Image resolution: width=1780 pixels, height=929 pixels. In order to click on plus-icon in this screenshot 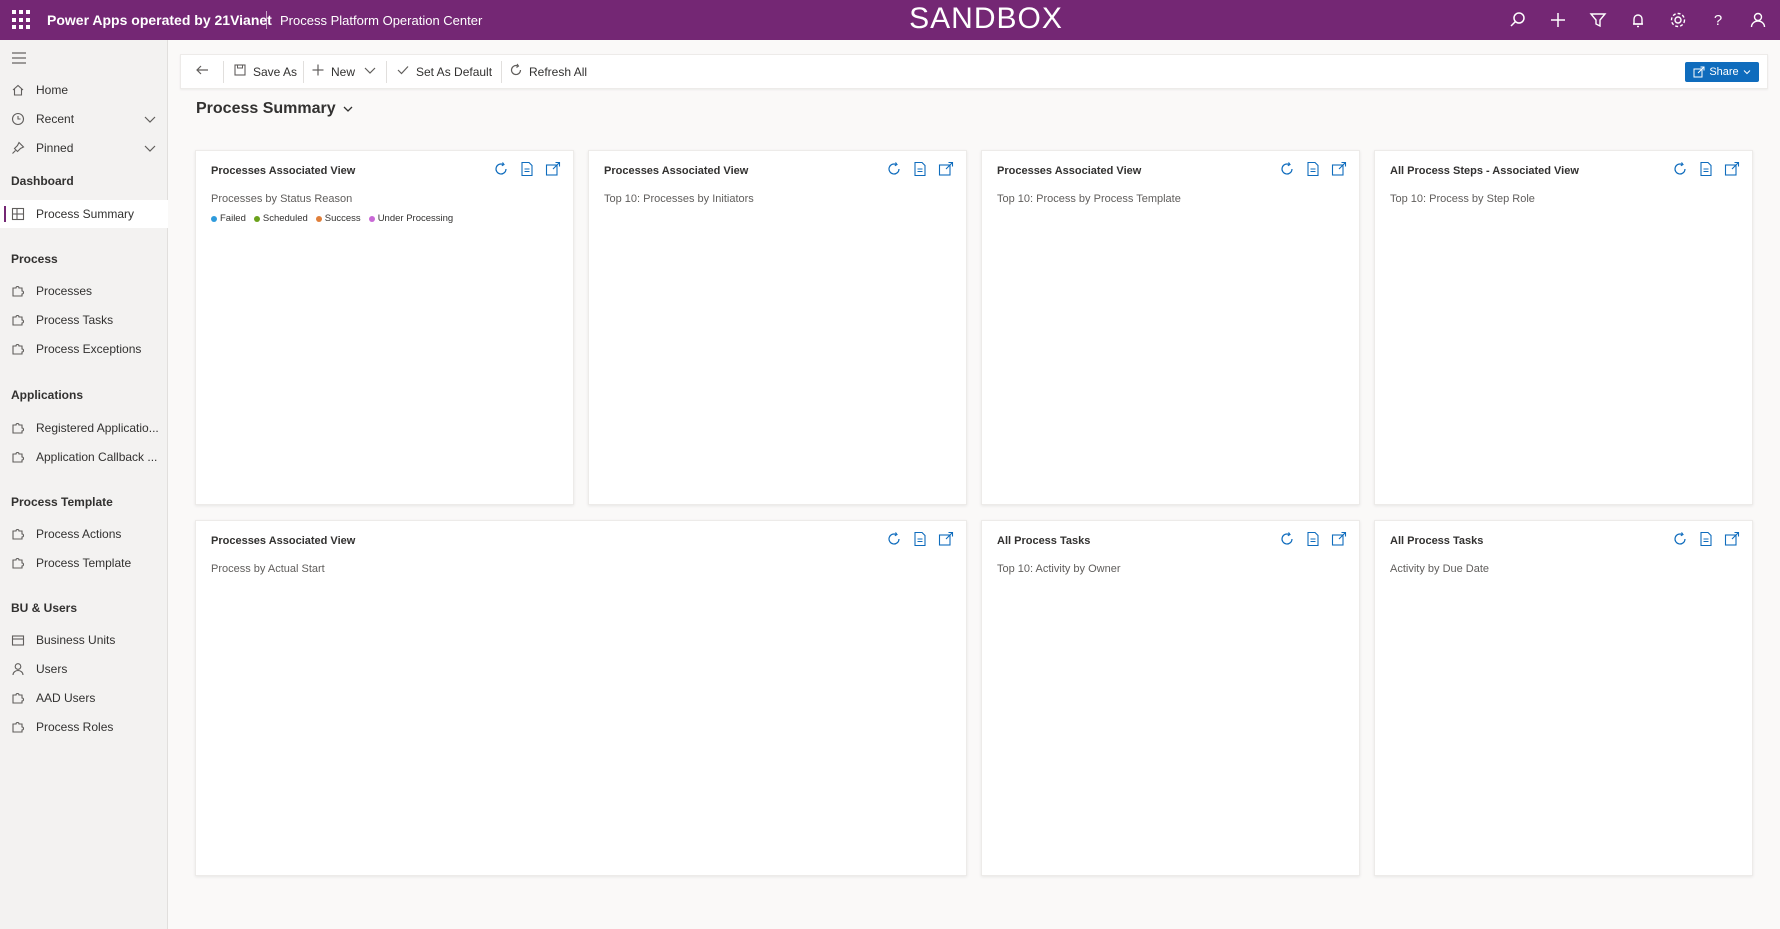, I will do `click(1558, 20)`.